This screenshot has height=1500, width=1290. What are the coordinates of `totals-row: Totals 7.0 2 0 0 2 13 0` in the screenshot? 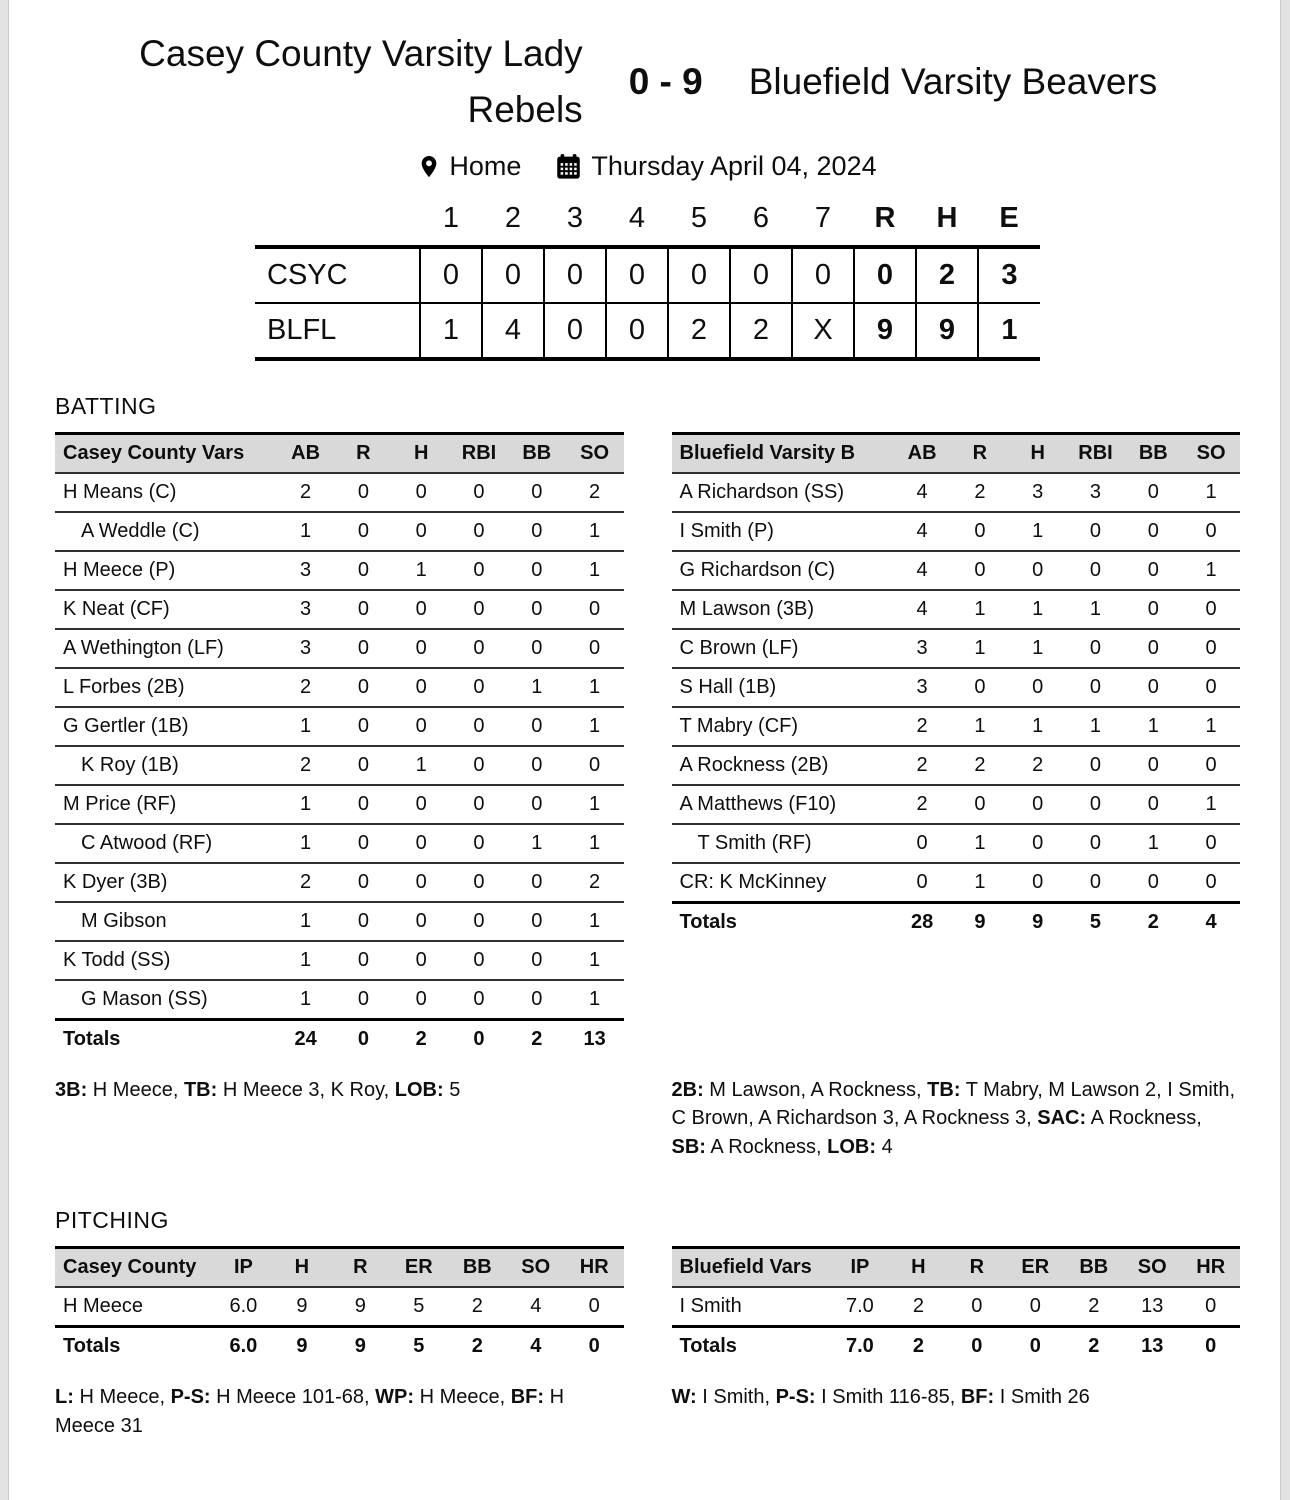 It's located at (955, 1346).